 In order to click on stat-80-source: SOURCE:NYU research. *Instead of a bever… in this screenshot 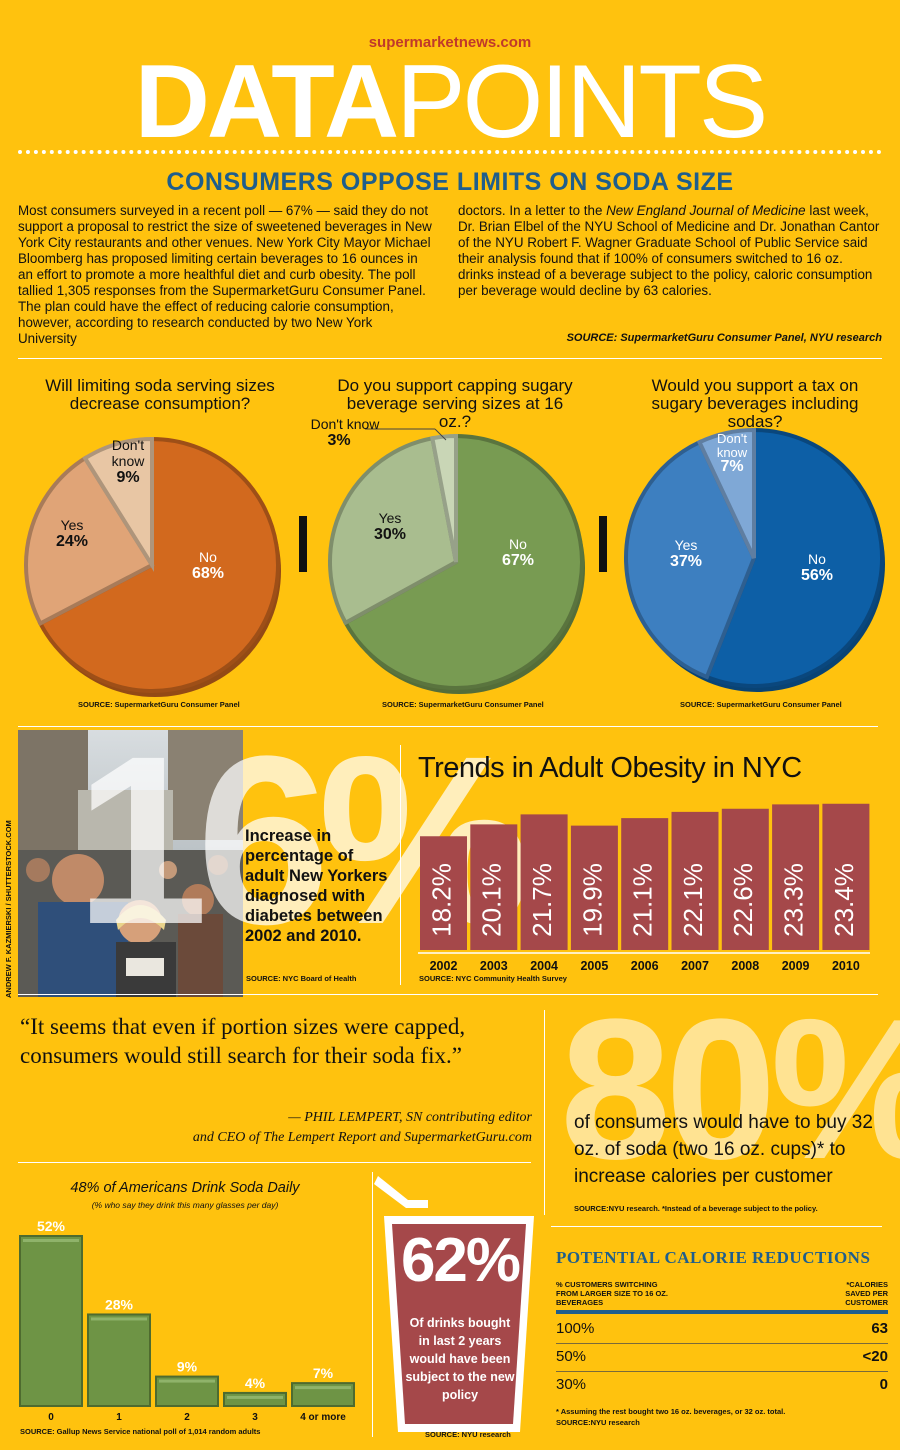, I will do `click(696, 1208)`.